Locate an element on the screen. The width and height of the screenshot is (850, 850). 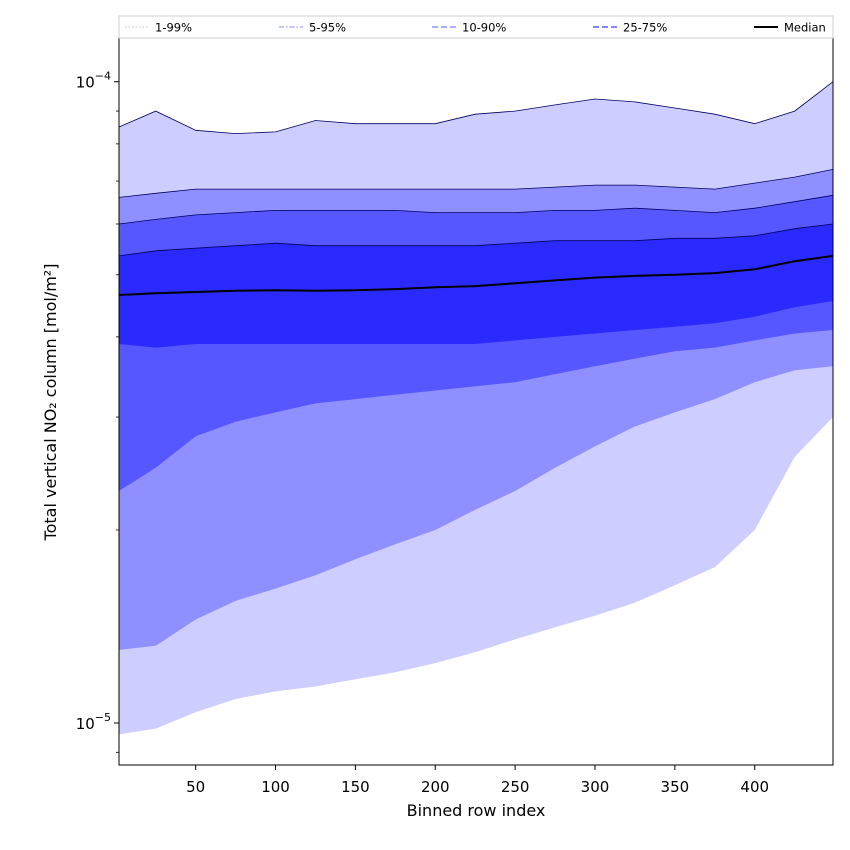
legend-label: 10-90% is located at coordinates (484, 28).